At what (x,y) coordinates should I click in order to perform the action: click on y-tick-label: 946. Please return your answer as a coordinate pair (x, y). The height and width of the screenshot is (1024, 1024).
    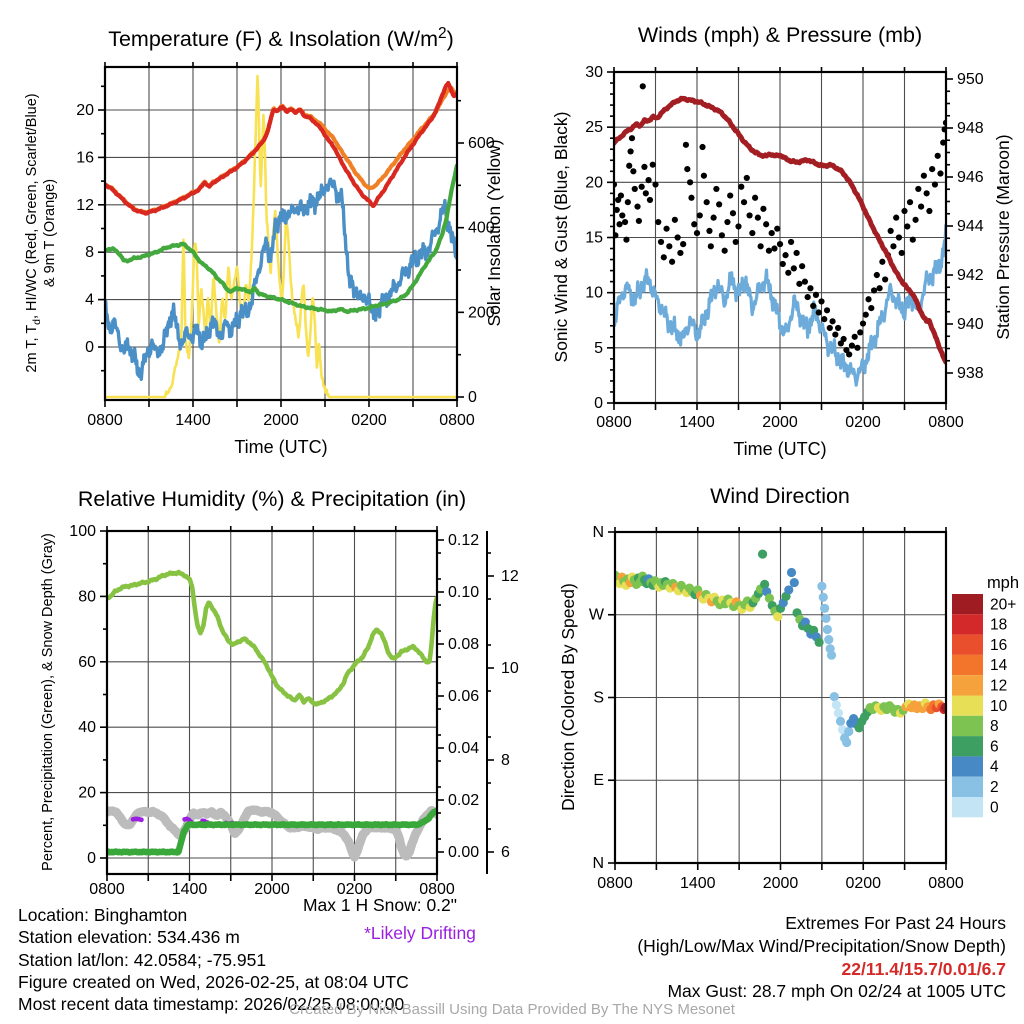
    Looking at the image, I should click on (970, 177).